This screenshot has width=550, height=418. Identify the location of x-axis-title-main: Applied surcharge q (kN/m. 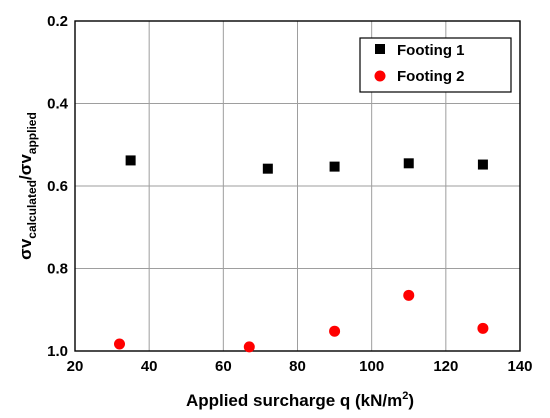
(294, 400).